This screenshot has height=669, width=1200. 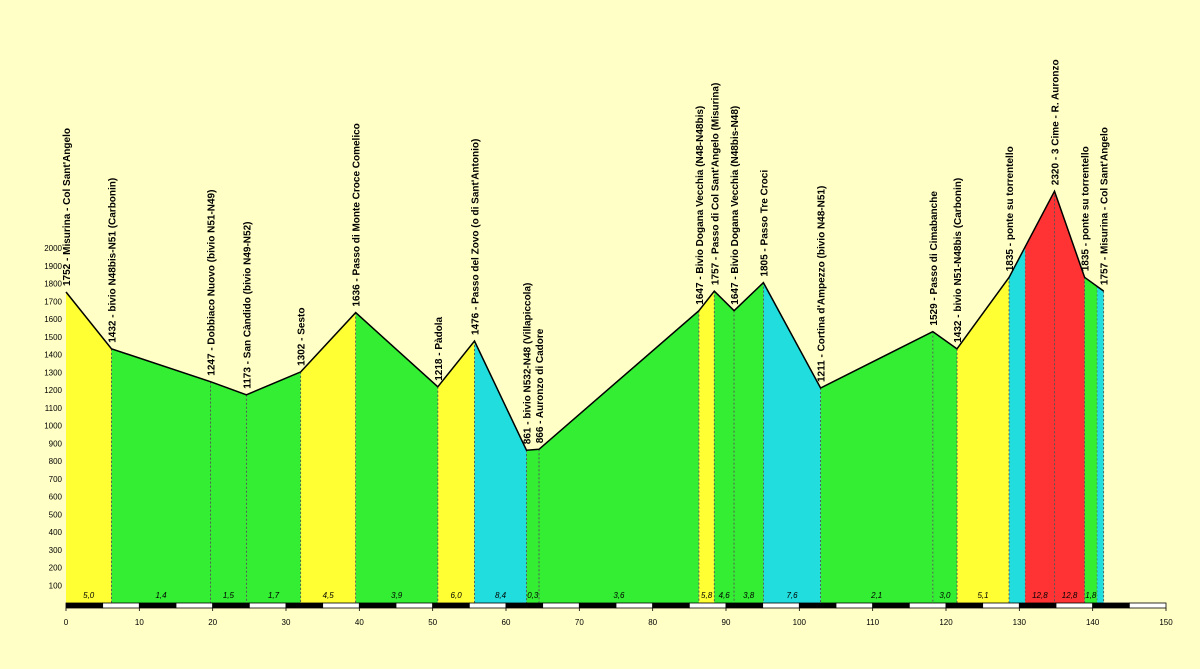 What do you see at coordinates (247, 305) in the screenshot?
I see `point-label: 1173 - San Càndido (bivio N49-N52)` at bounding box center [247, 305].